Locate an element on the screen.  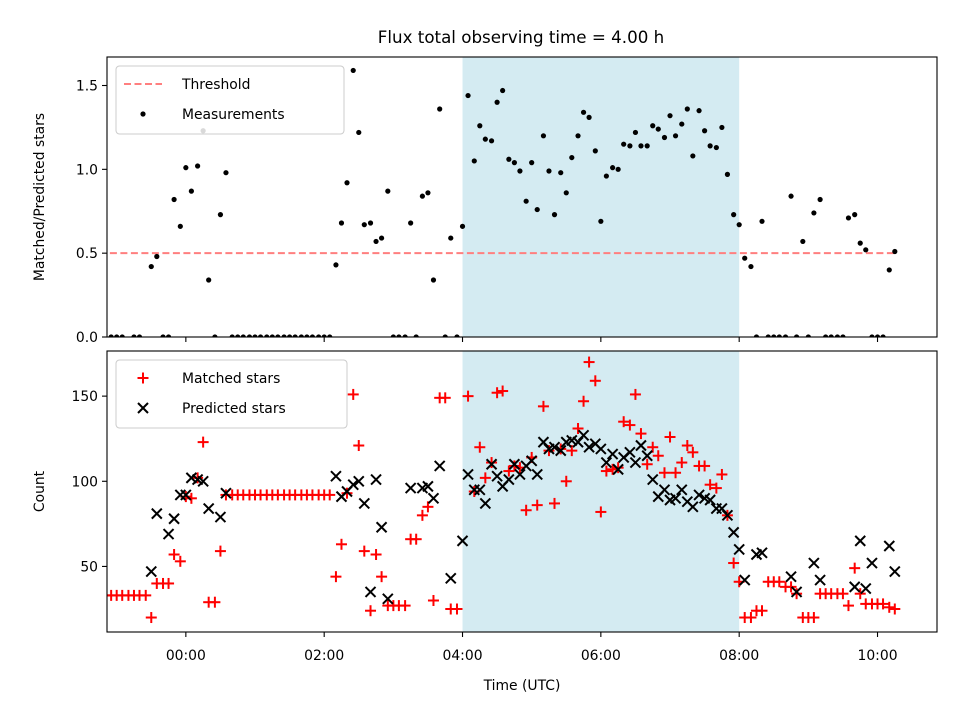
y-axis-label: Matched/Predicted stars is located at coordinates (40, 197).